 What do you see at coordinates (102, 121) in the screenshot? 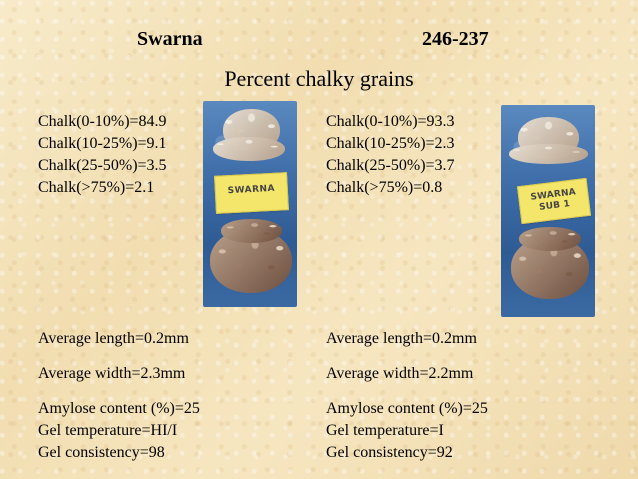
I see `left-chalk-0-10: Chalk(0-10%)=84.9` at bounding box center [102, 121].